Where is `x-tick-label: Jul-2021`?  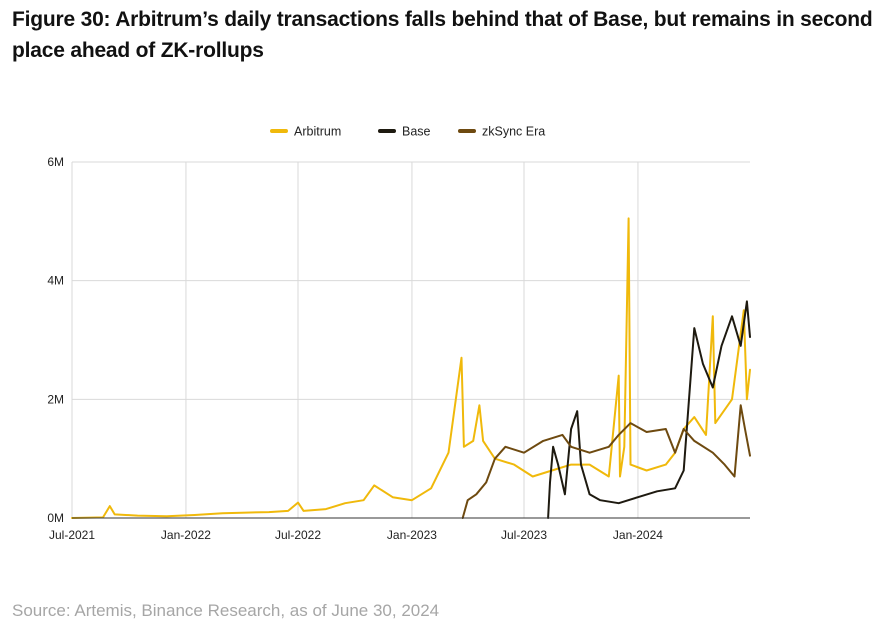 x-tick-label: Jul-2021 is located at coordinates (72, 535).